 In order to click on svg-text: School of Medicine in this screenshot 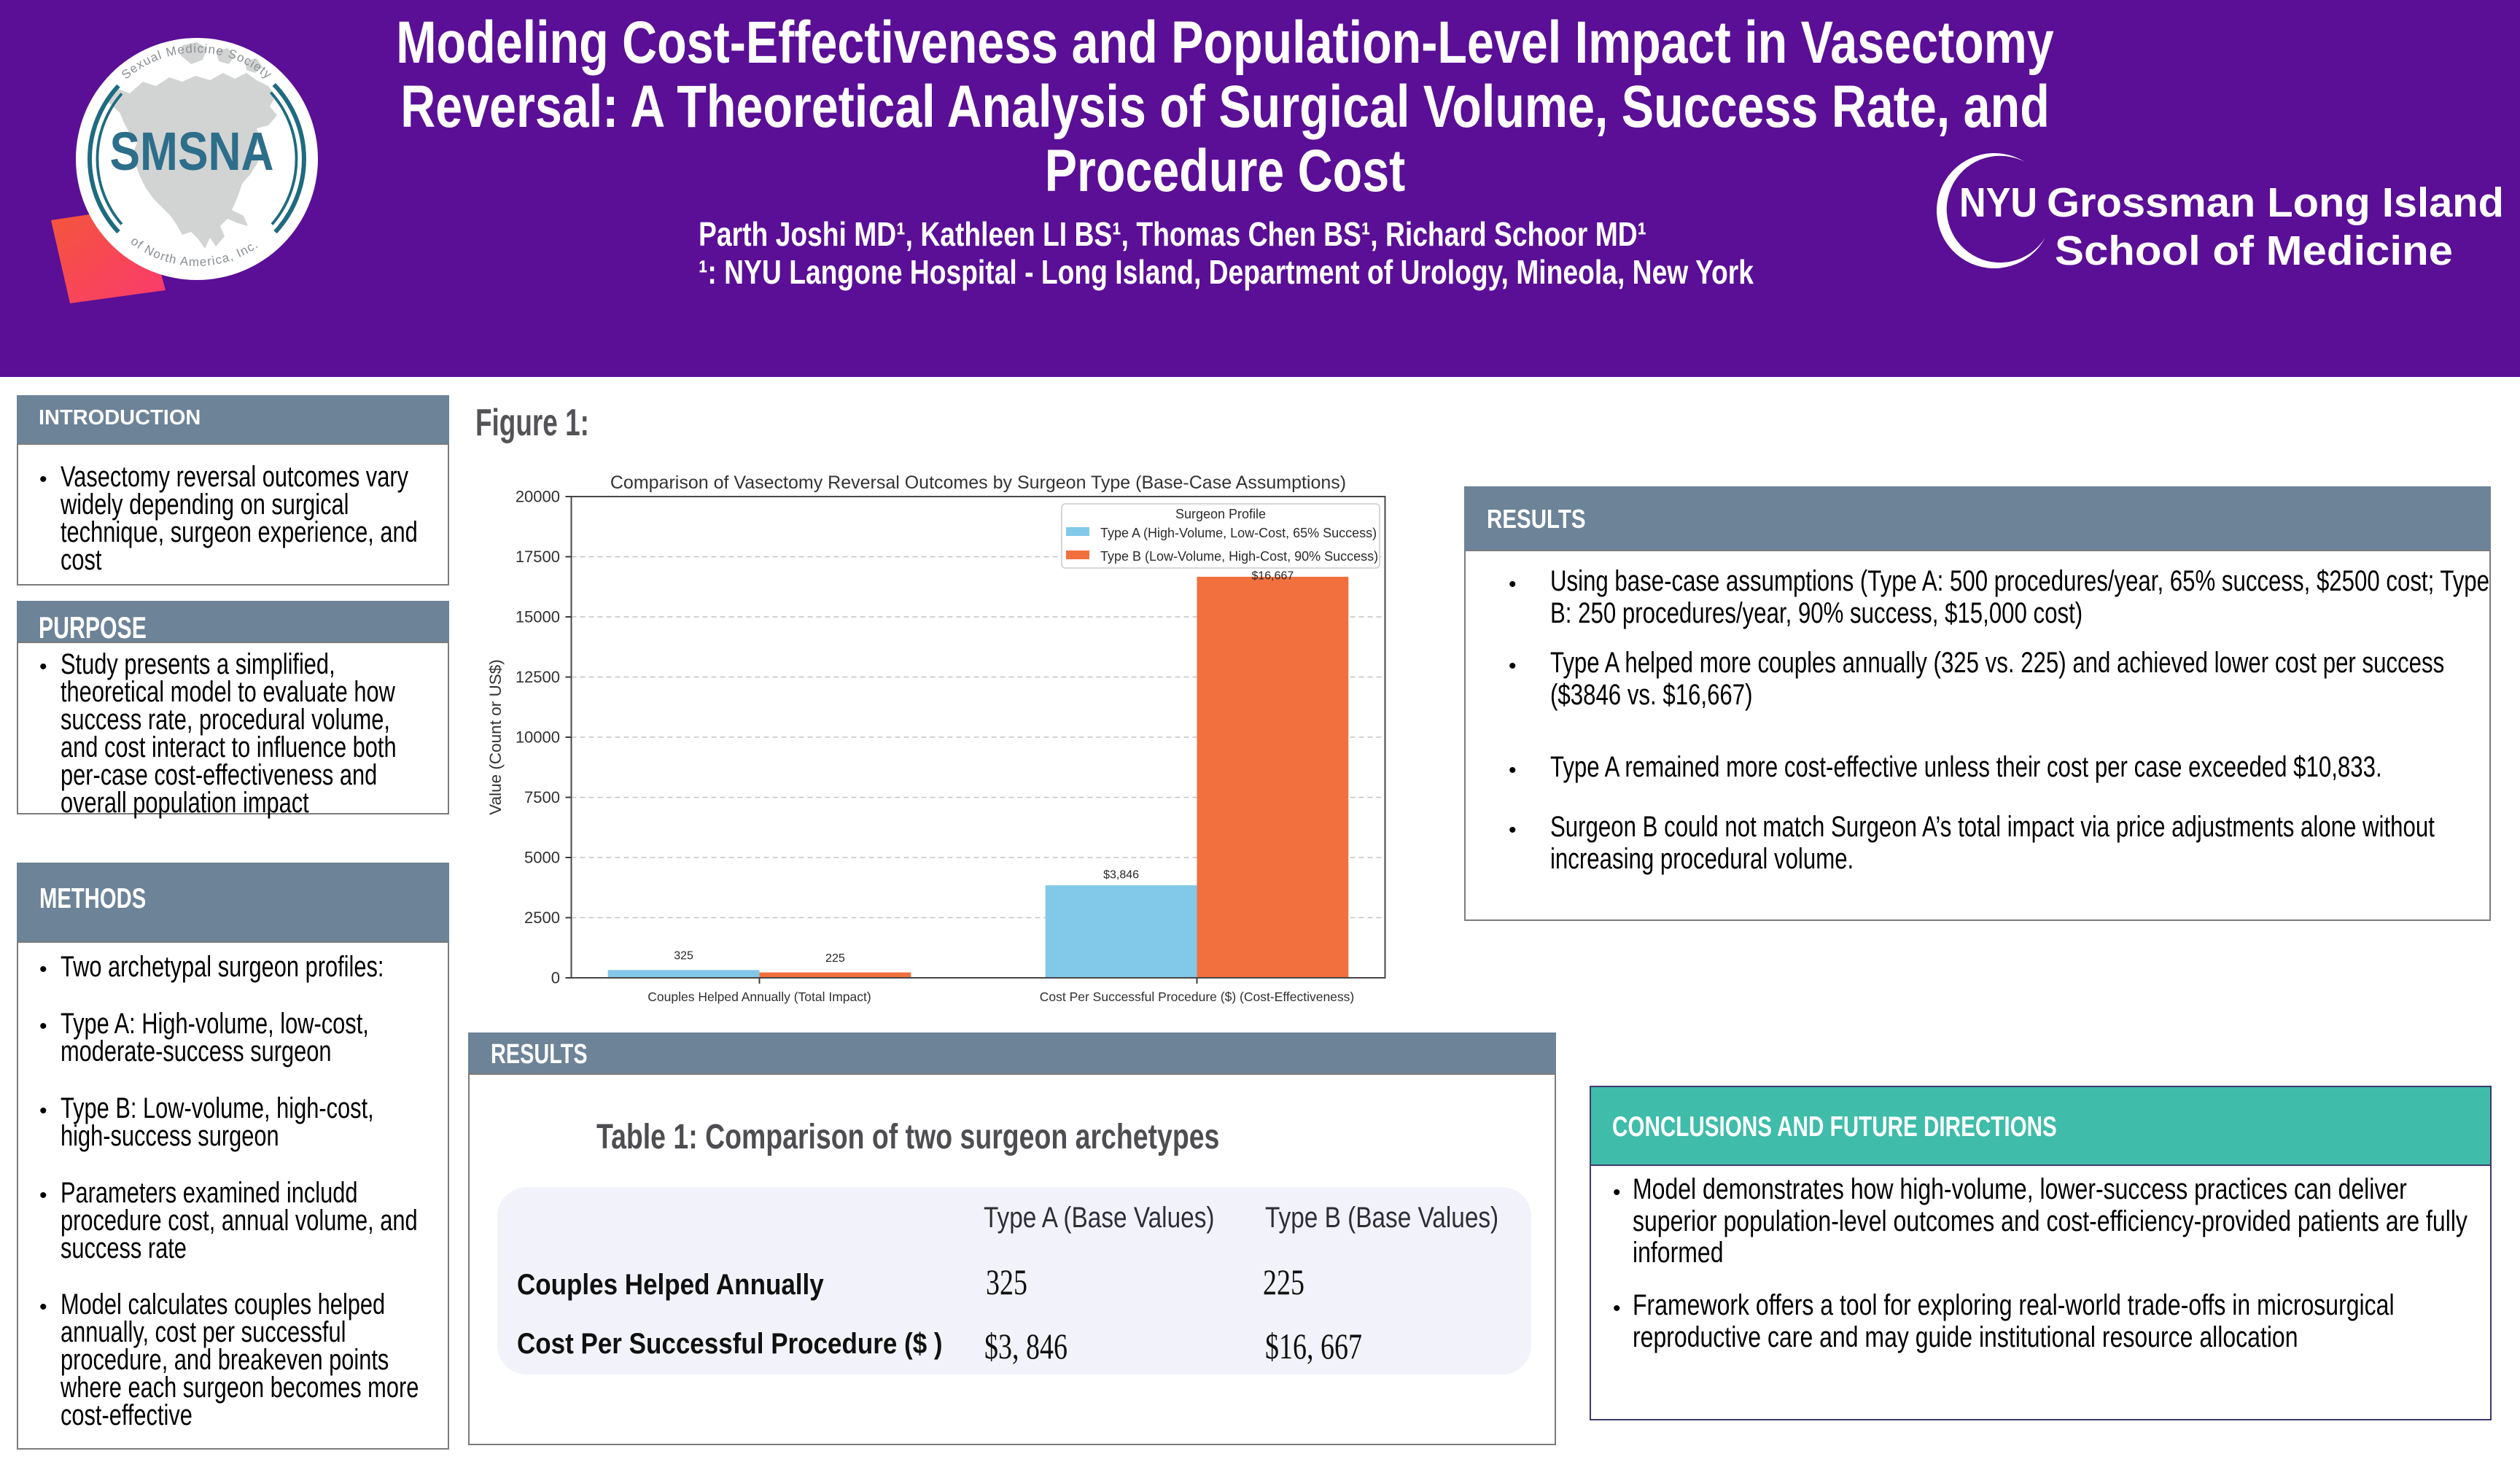, I will do `click(2254, 251)`.